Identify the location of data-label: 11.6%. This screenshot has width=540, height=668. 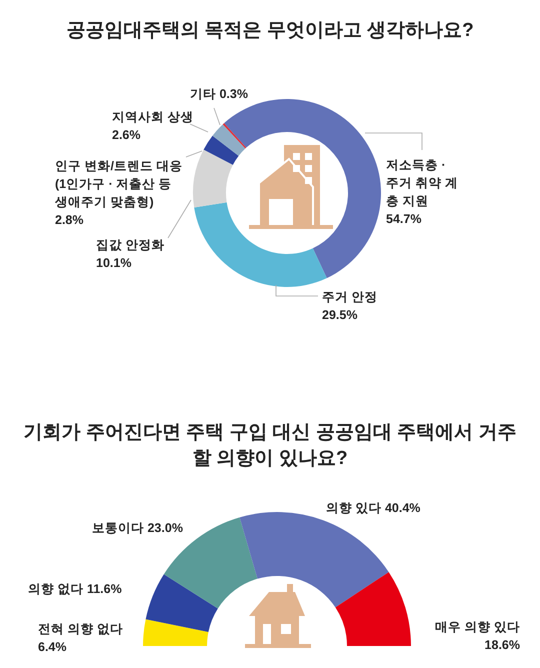
(104, 589).